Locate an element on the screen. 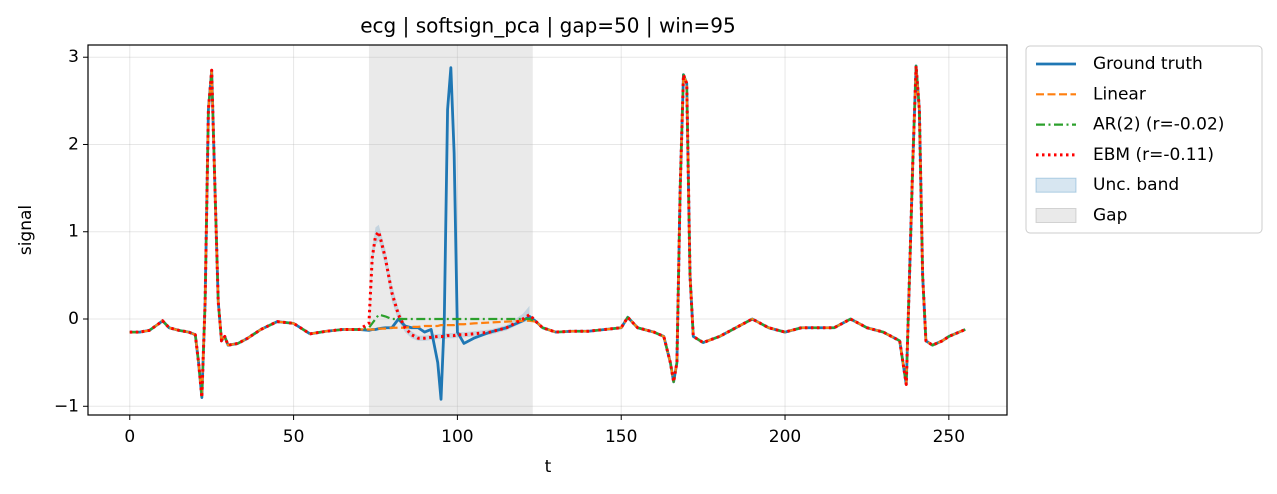 Image resolution: width=1277 pixels, height=494 pixels. x-tick-label: 0 is located at coordinates (129, 437).